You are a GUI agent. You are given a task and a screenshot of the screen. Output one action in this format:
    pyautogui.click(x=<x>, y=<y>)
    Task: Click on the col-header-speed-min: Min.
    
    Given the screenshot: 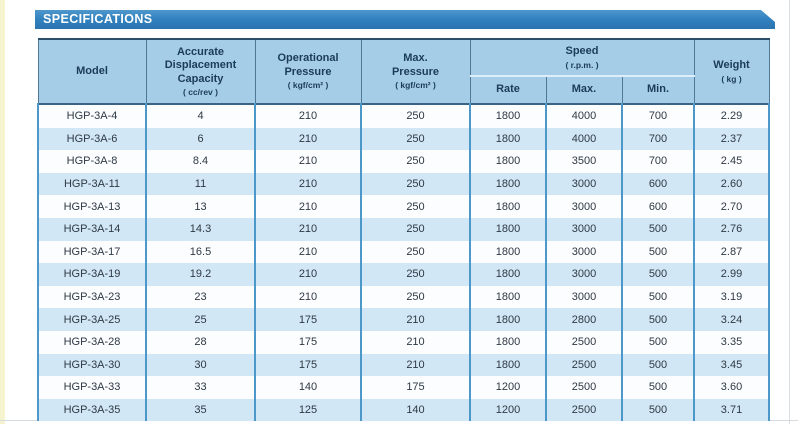 What is the action you would take?
    pyautogui.click(x=658, y=90)
    